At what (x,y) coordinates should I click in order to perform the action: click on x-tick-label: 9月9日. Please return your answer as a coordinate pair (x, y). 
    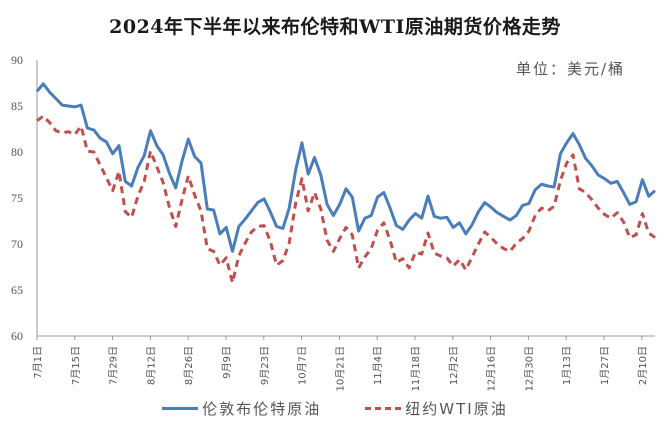
    Looking at the image, I should click on (227, 362).